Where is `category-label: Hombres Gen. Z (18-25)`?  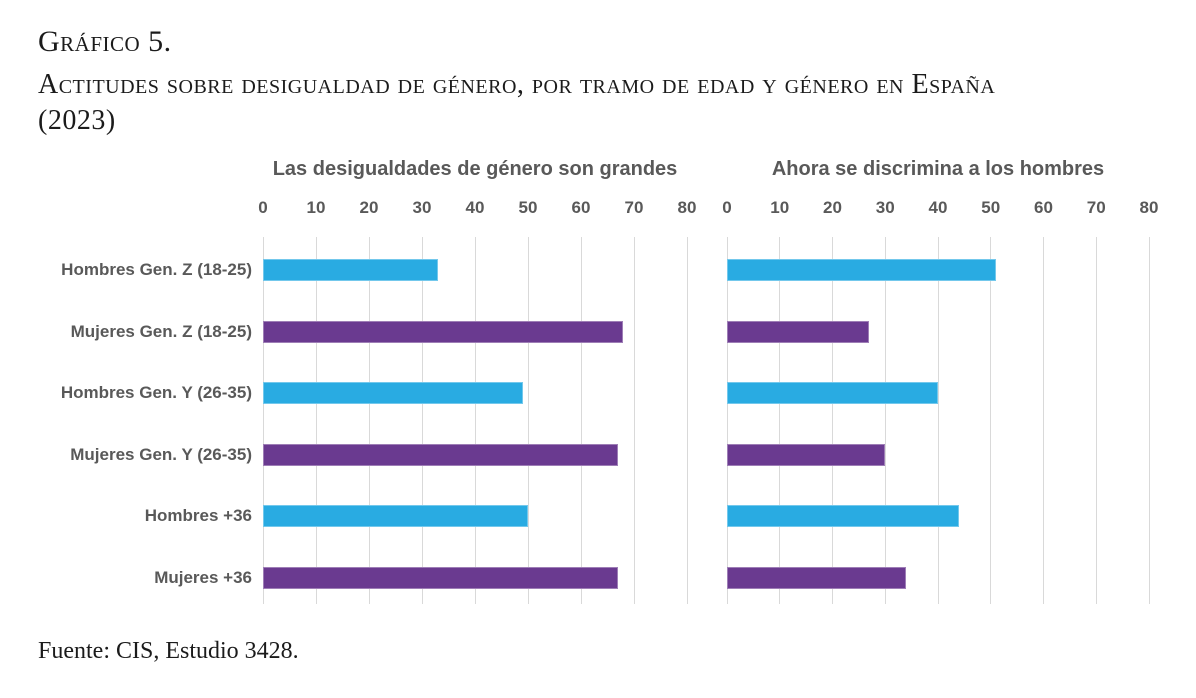
category-label: Hombres Gen. Z (18-25) is located at coordinates (156, 269).